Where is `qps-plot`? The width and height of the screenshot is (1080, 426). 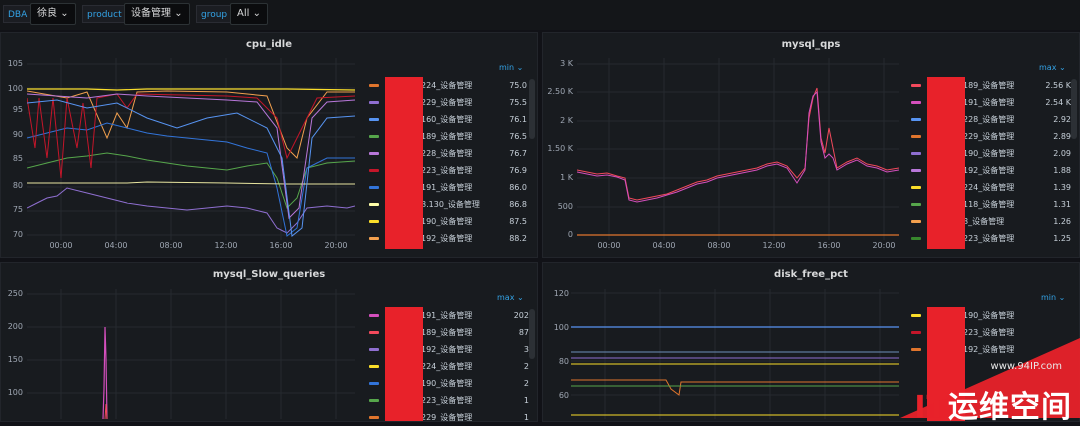
qps-plot is located at coordinates (738, 149).